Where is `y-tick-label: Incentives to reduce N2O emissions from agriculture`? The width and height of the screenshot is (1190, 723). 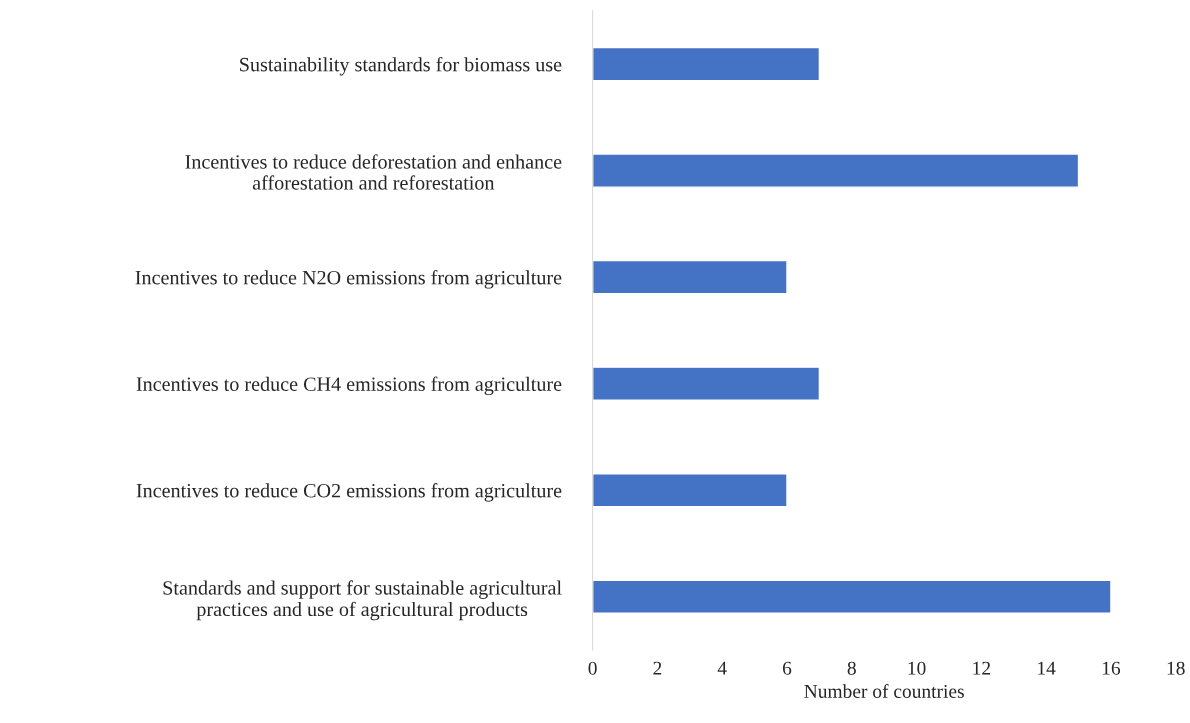
y-tick-label: Incentives to reduce N2O emissions from agriculture is located at coordinates (348, 279).